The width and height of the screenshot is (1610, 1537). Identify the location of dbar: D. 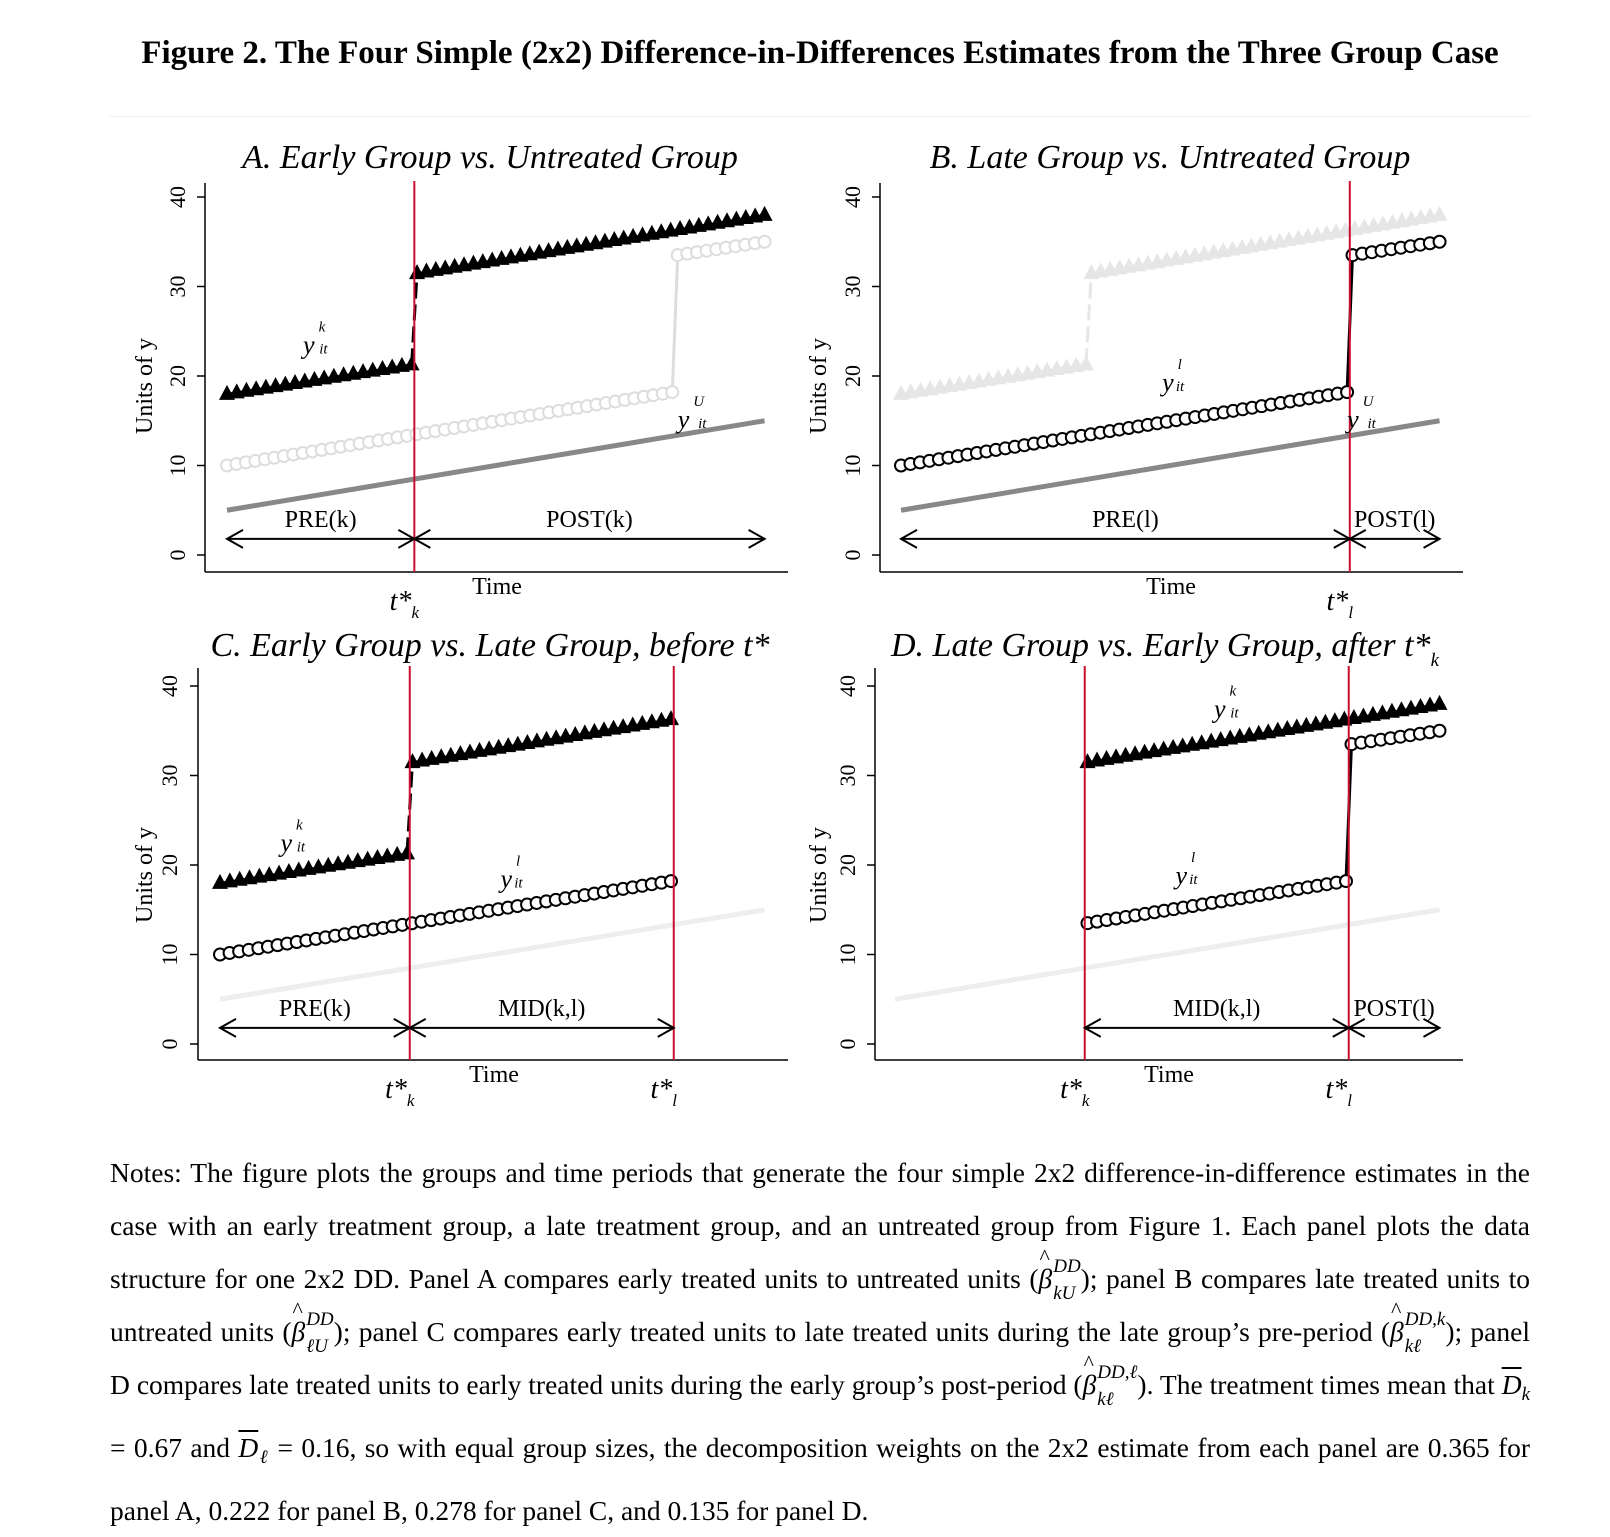
(1511, 1384).